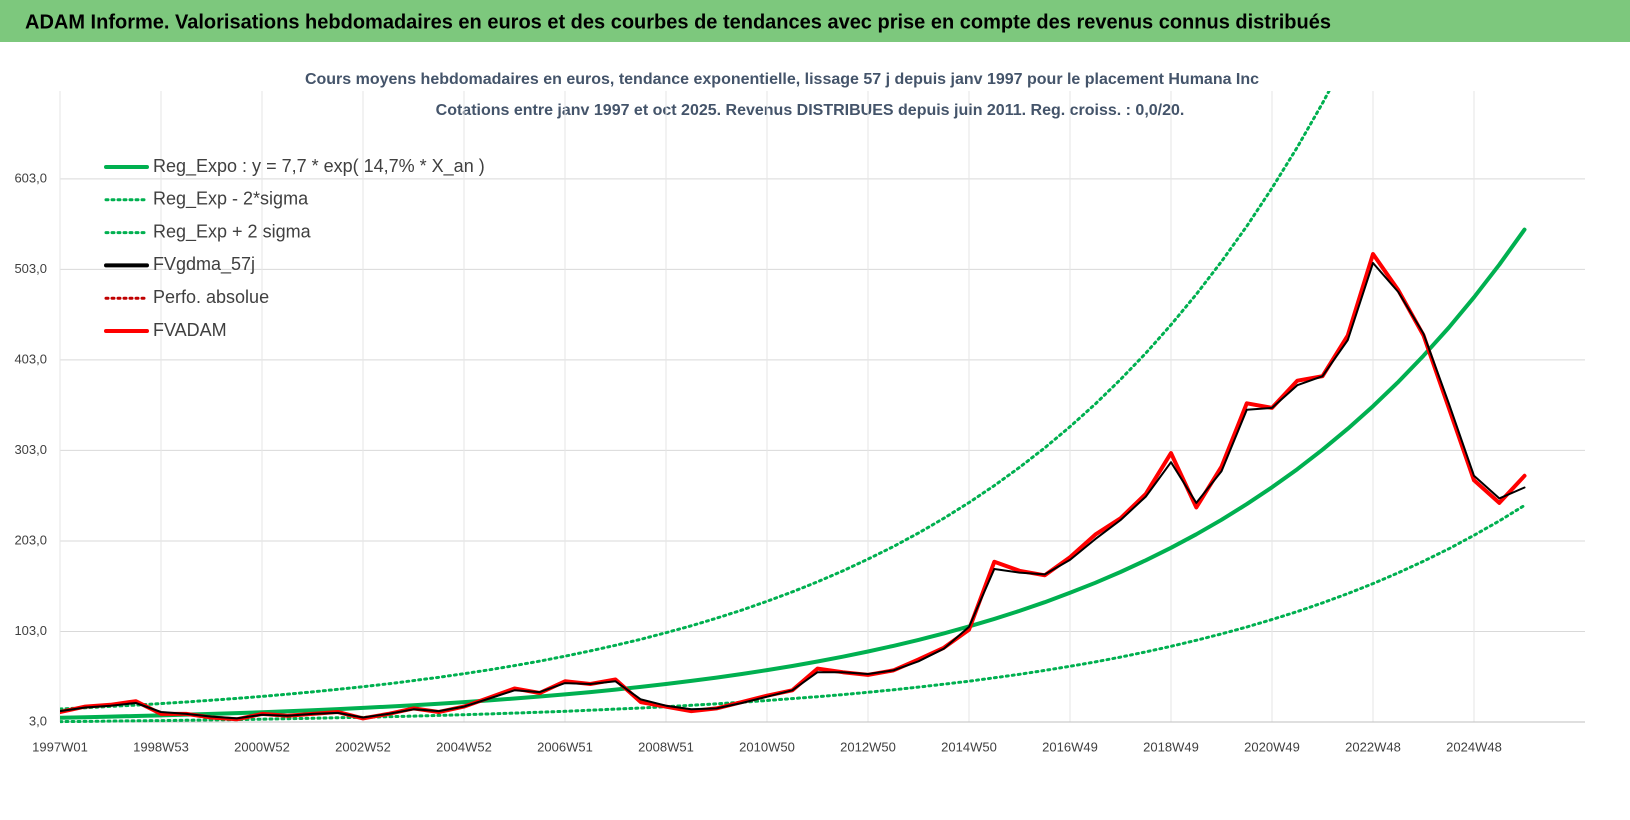 The height and width of the screenshot is (820, 1630). What do you see at coordinates (211, 297) in the screenshot?
I see `legend-label: Perfo. absolue` at bounding box center [211, 297].